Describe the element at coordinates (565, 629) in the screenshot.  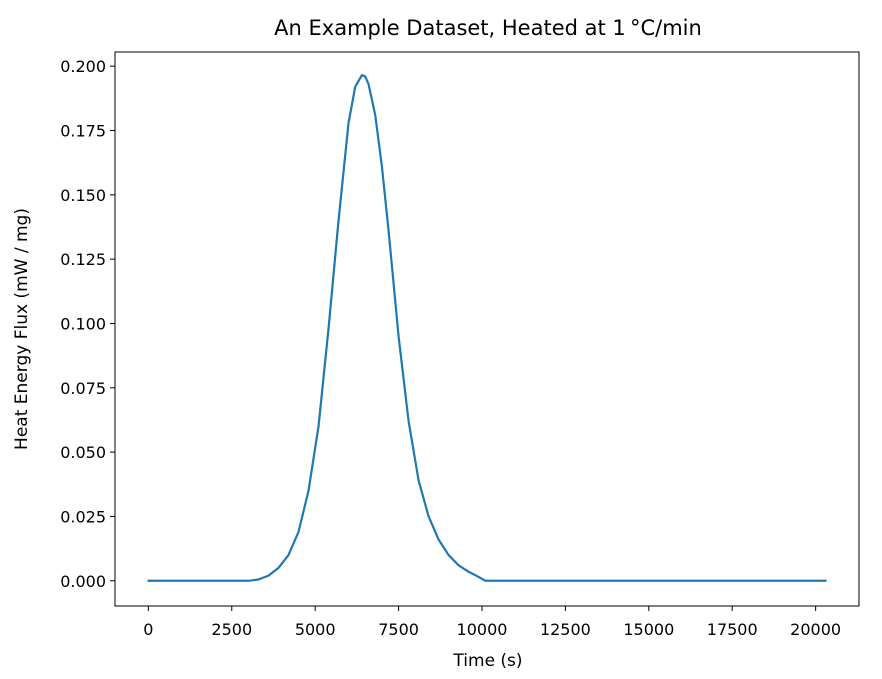
I see `x-tick-label: 12500` at that location.